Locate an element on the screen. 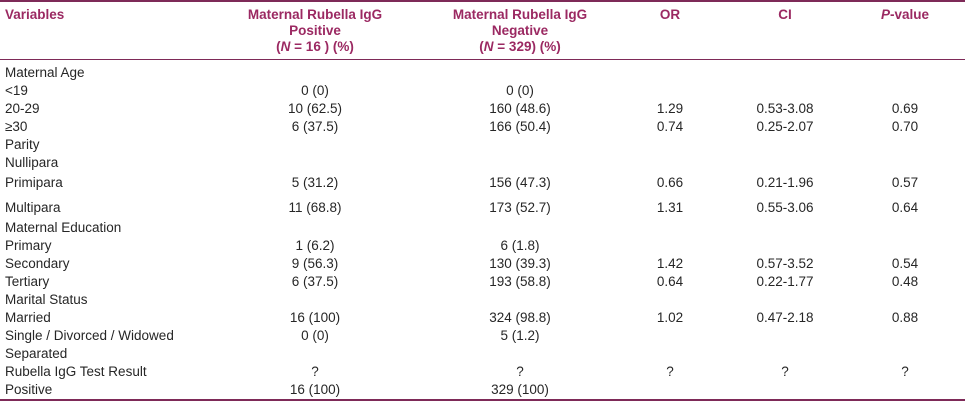 This screenshot has height=401, width=965. cell-value: 324 (98.8) is located at coordinates (520, 317).